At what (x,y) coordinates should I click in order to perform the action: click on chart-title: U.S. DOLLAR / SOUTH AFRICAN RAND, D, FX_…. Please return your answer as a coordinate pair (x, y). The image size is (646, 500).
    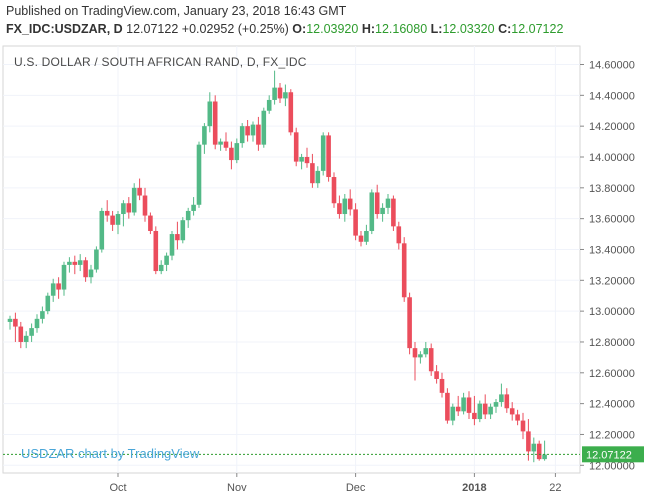
    Looking at the image, I should click on (160, 62).